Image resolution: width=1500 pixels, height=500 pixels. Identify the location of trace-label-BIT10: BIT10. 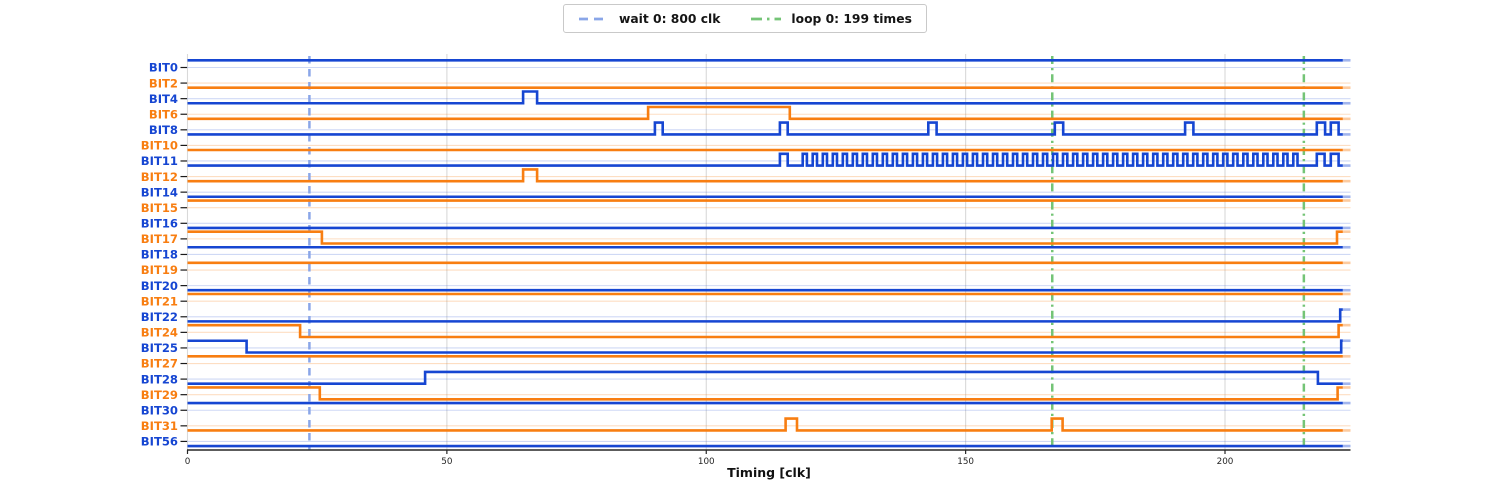
(159, 146).